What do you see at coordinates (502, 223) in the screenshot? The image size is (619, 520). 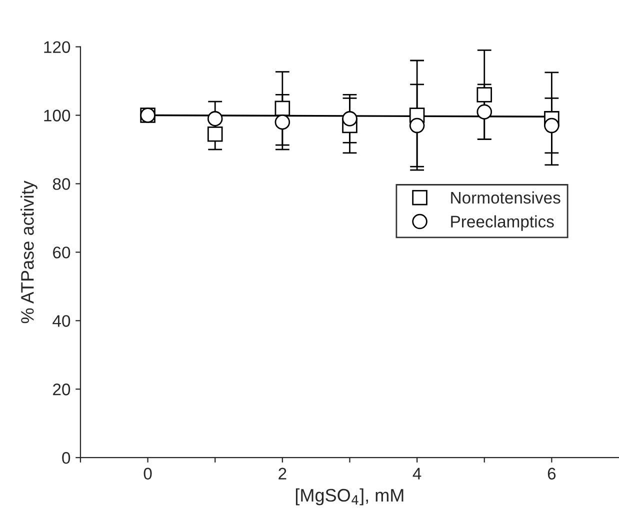 I see `legend-label: Preeclamptics` at bounding box center [502, 223].